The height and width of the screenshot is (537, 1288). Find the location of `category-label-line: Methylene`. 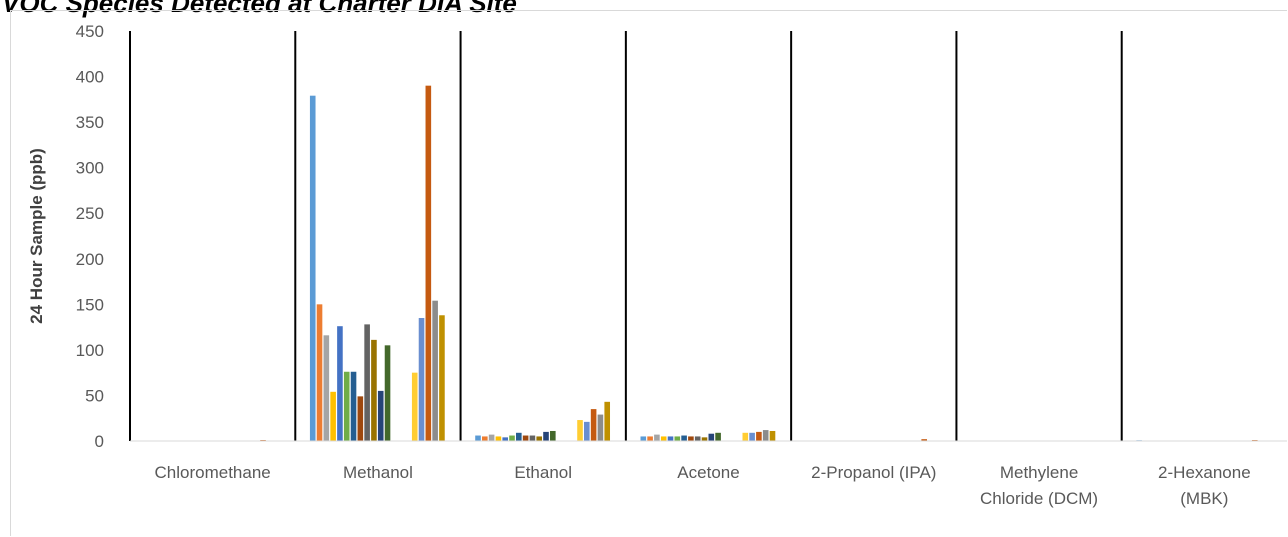

category-label-line: Methylene is located at coordinates (1039, 472).